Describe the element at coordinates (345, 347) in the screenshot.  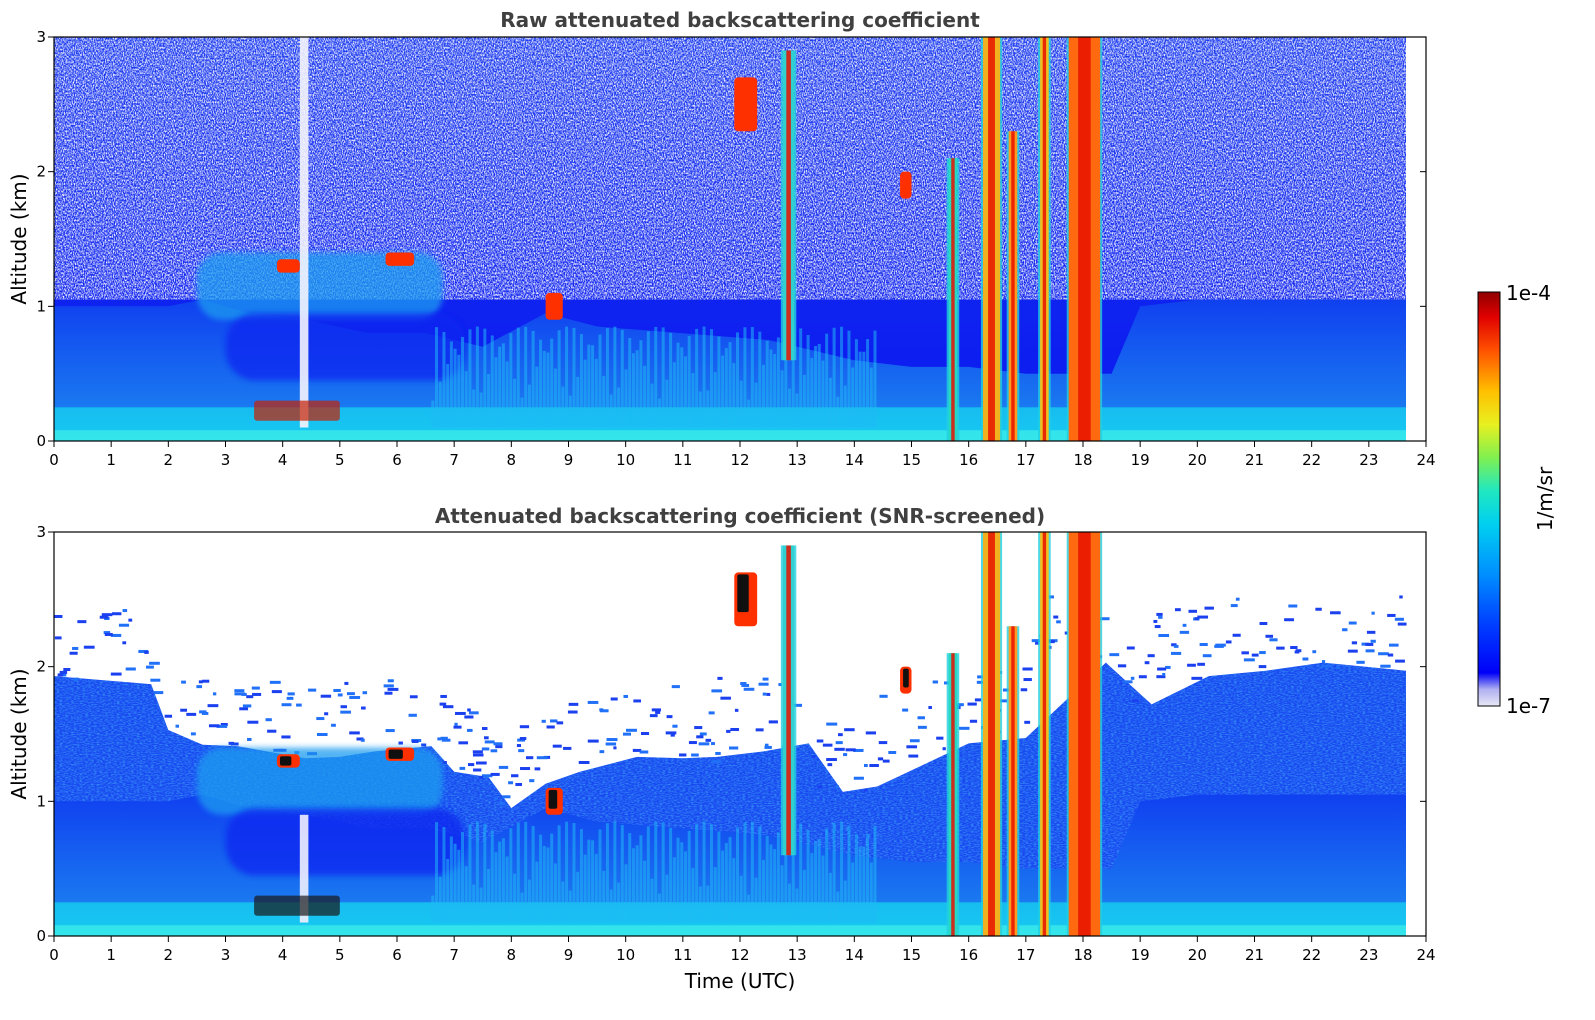
I see `clean-air-gap` at that location.